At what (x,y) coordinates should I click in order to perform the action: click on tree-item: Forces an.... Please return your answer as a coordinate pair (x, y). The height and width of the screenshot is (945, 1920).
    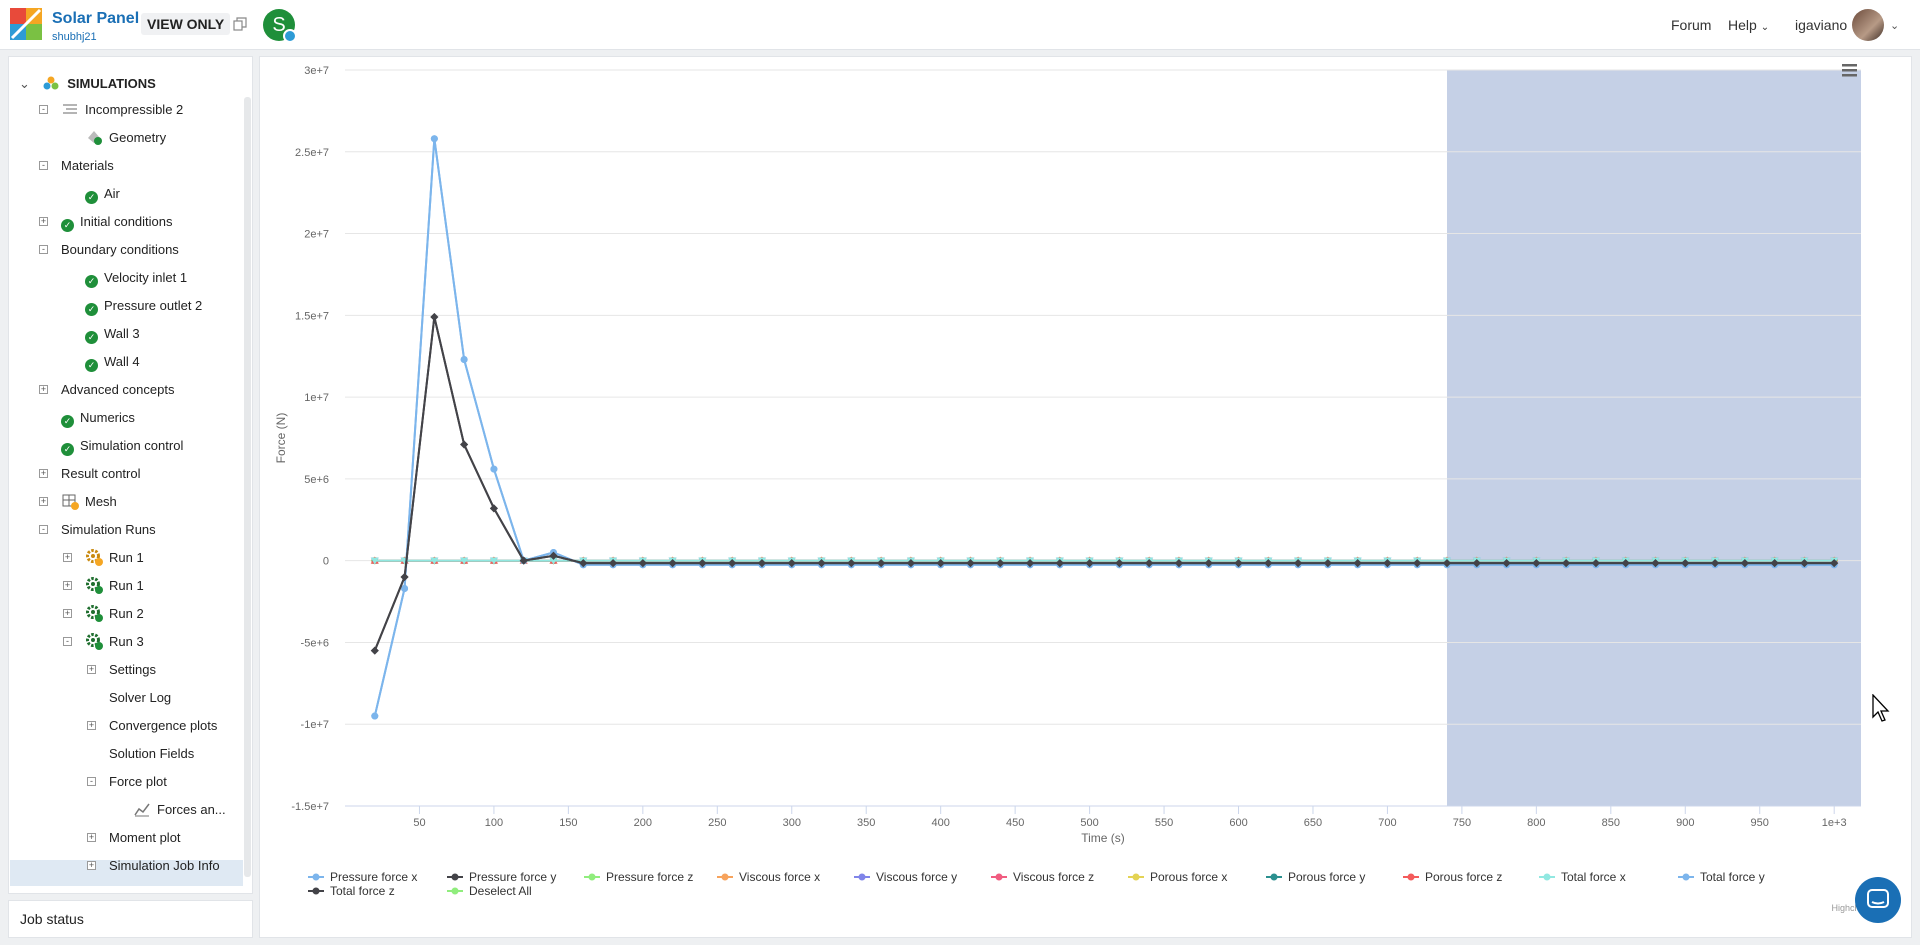
    Looking at the image, I should click on (127, 810).